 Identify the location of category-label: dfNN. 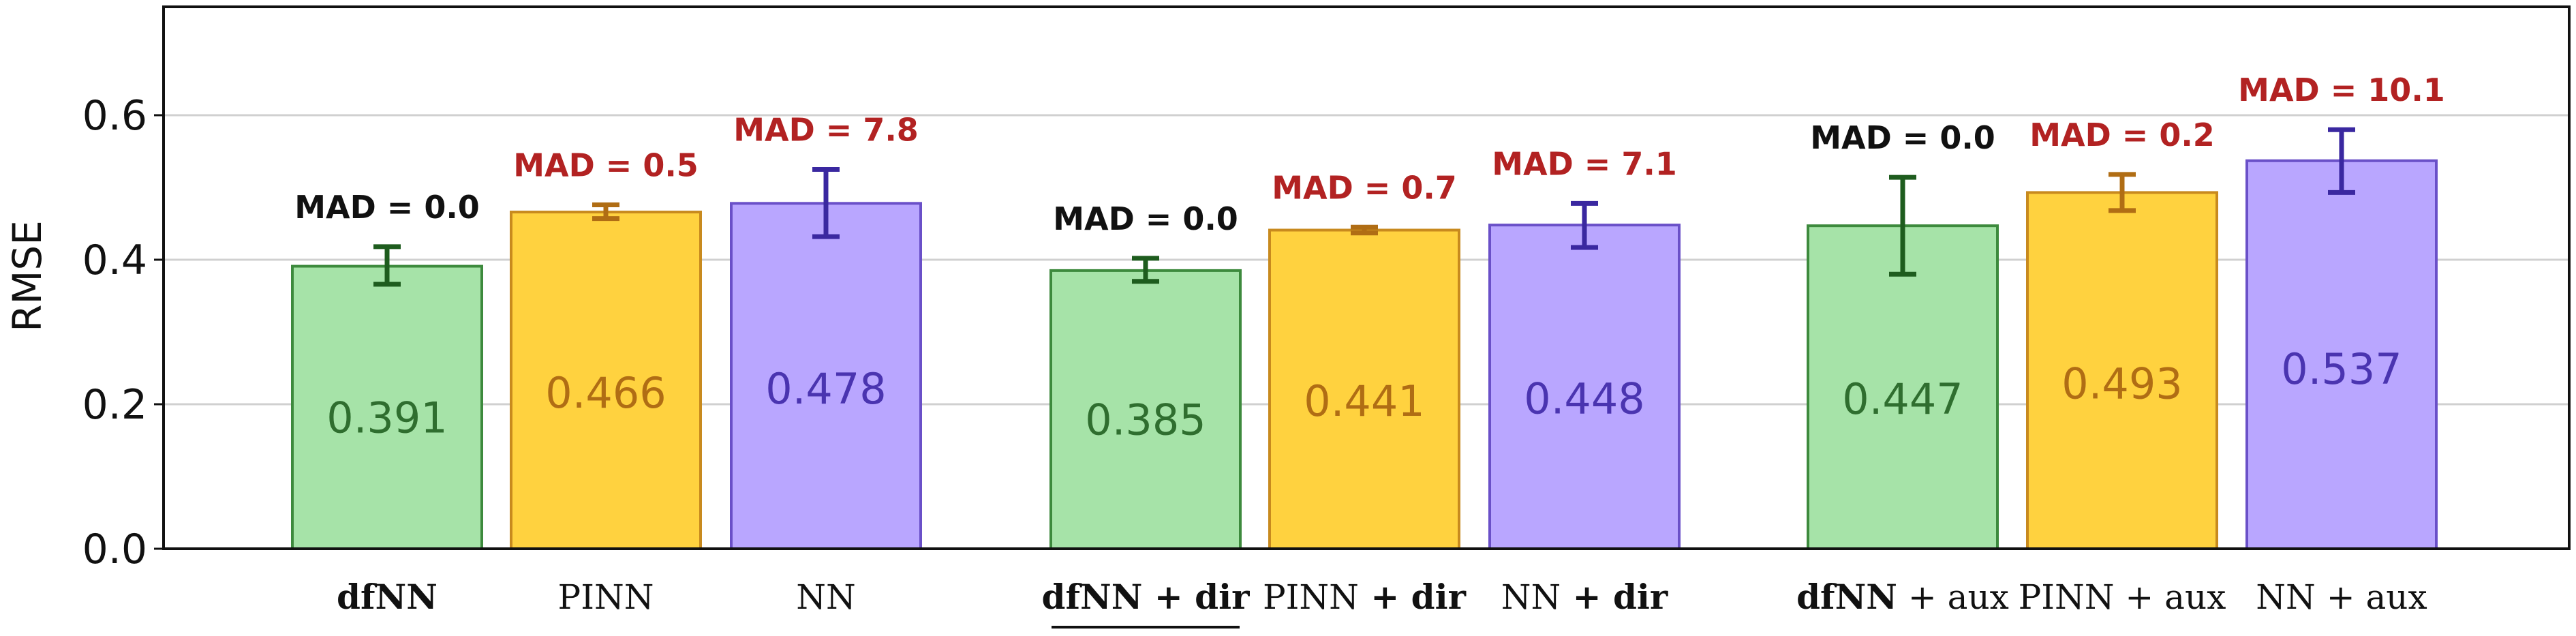
(387, 597).